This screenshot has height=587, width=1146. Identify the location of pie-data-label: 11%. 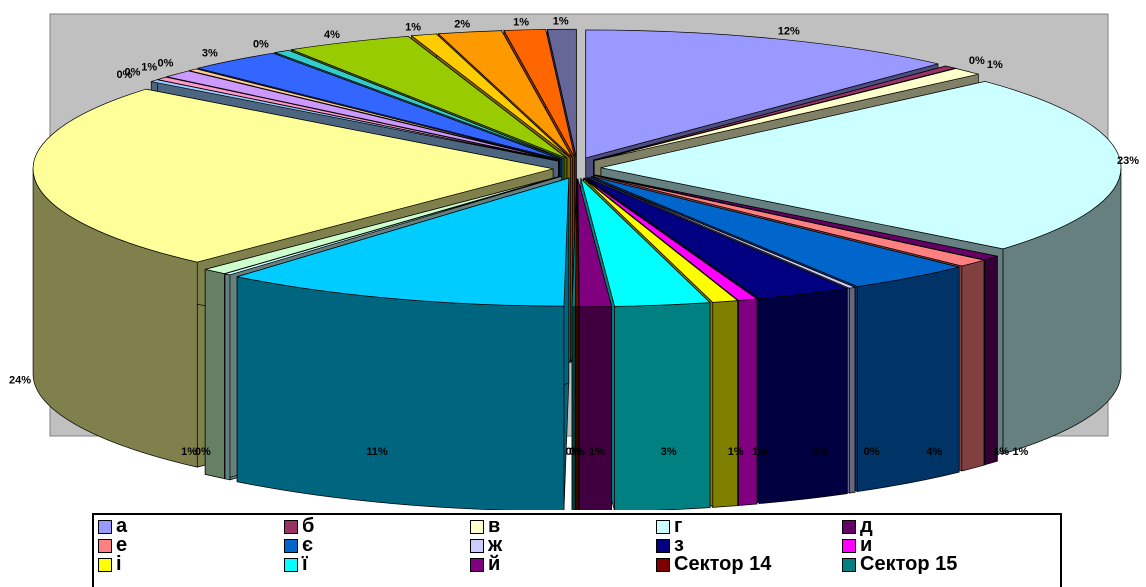
(377, 452).